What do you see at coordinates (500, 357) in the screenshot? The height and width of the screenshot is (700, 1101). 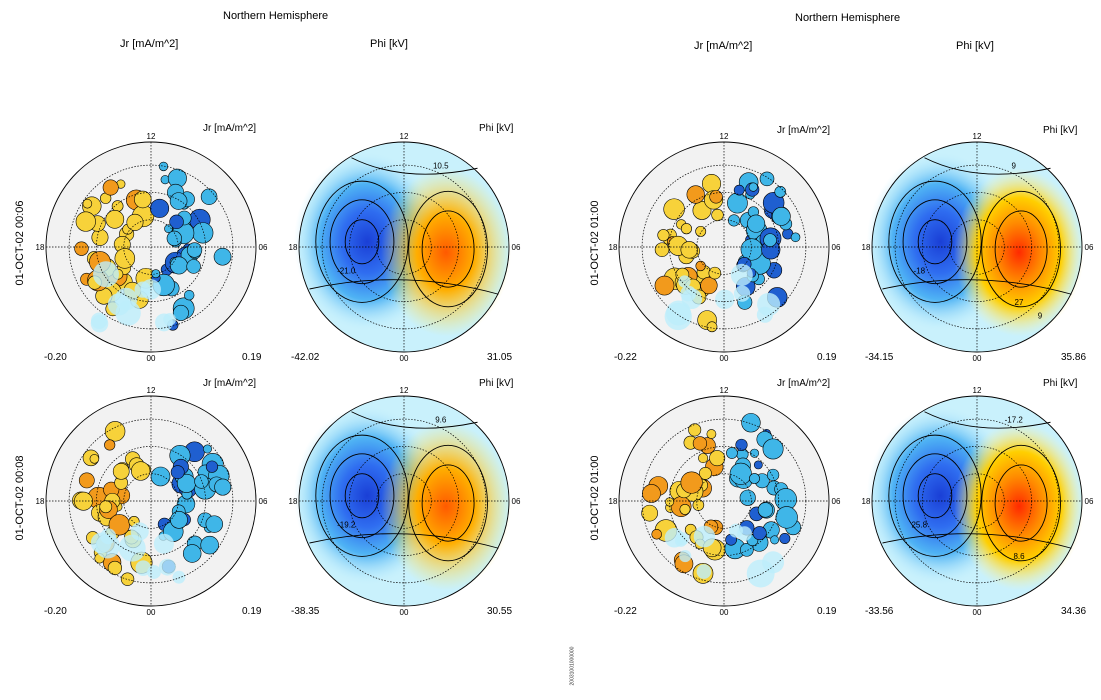 I see `phi-max-value: 31.05` at bounding box center [500, 357].